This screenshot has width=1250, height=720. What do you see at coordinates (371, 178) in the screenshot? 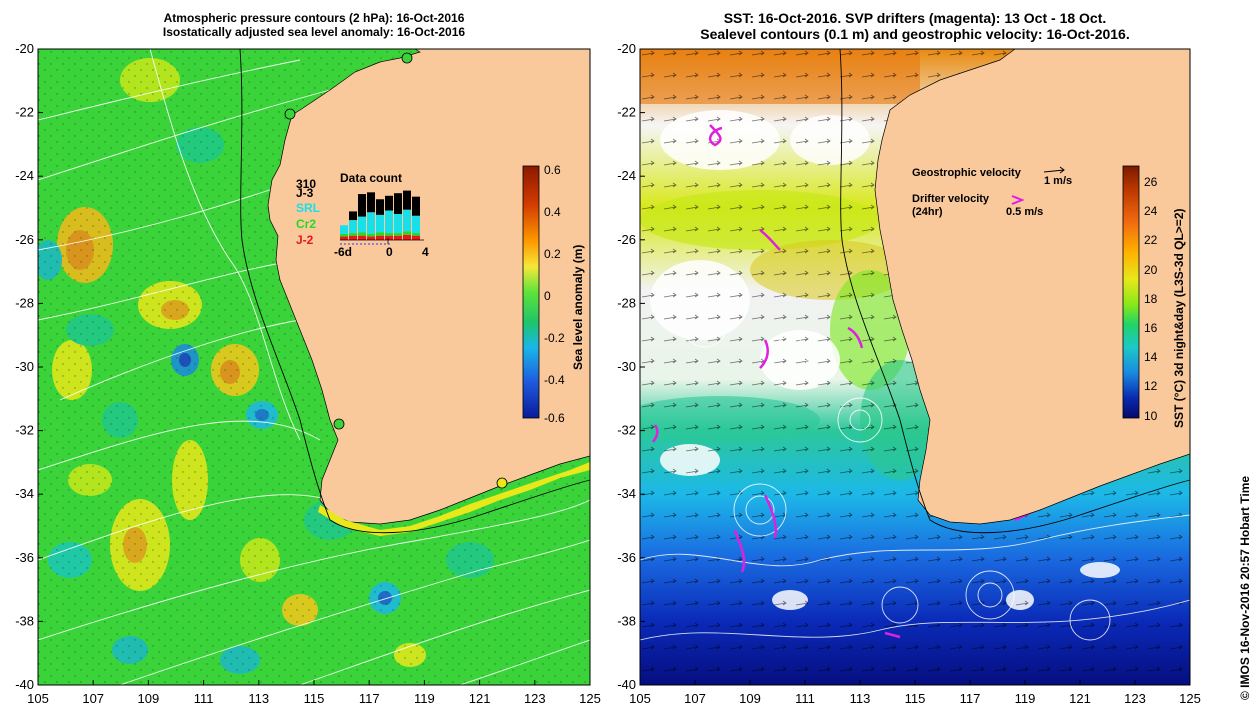
I see `data-count-title: Data count` at bounding box center [371, 178].